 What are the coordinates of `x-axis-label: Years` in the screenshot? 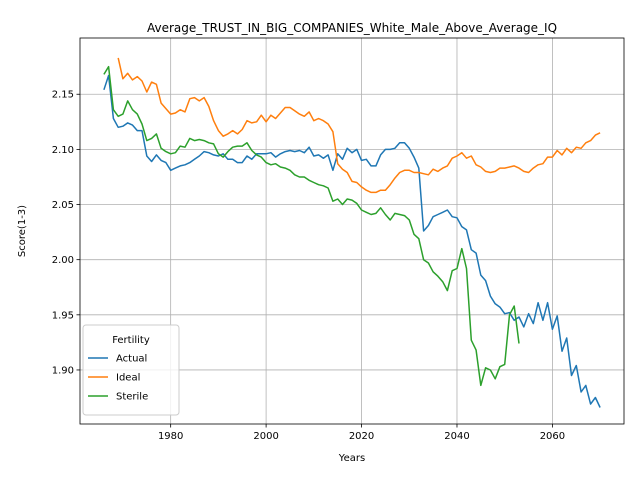 It's located at (351, 458).